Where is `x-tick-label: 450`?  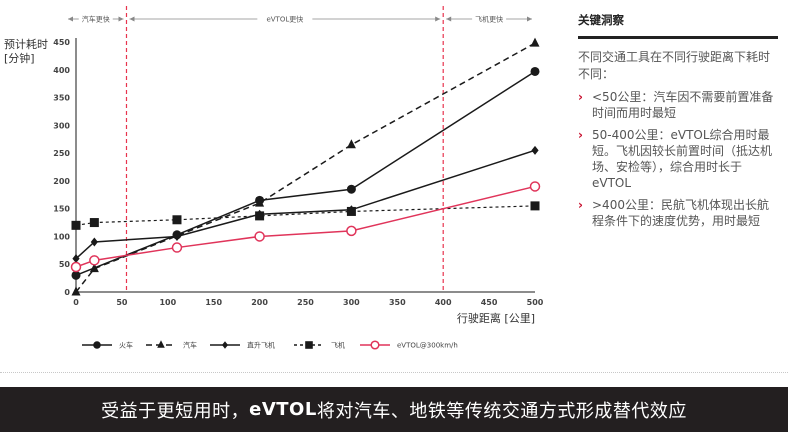 x-tick-label: 450 is located at coordinates (489, 302).